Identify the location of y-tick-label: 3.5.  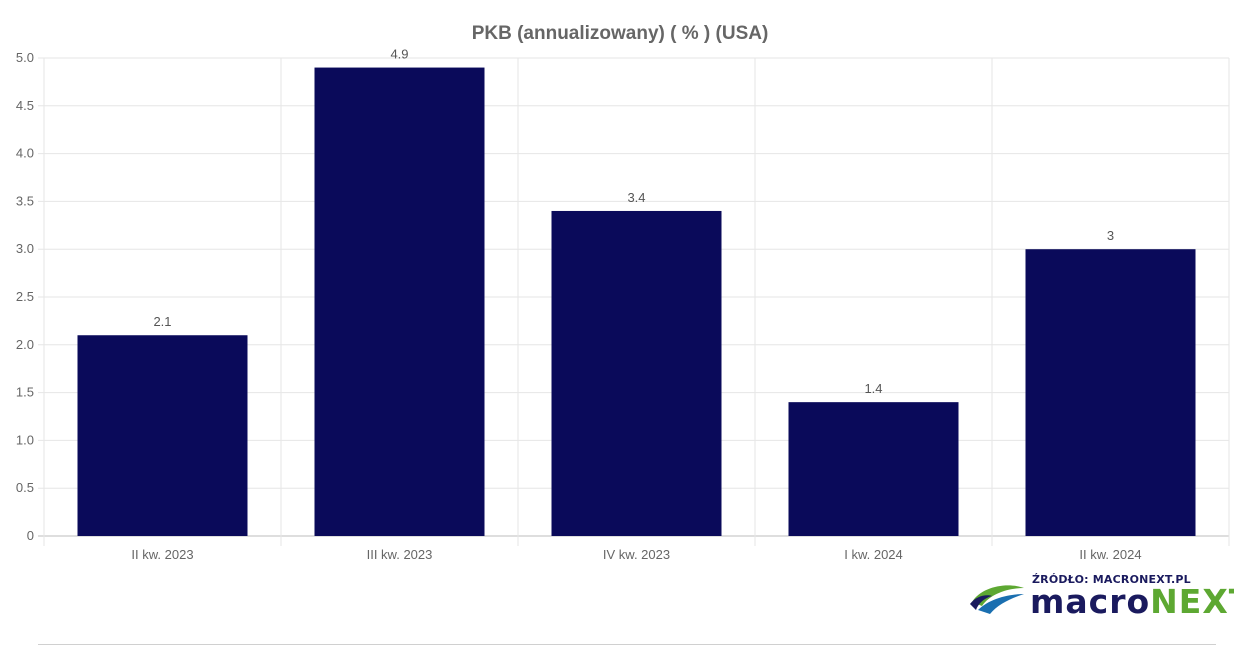
(25, 200).